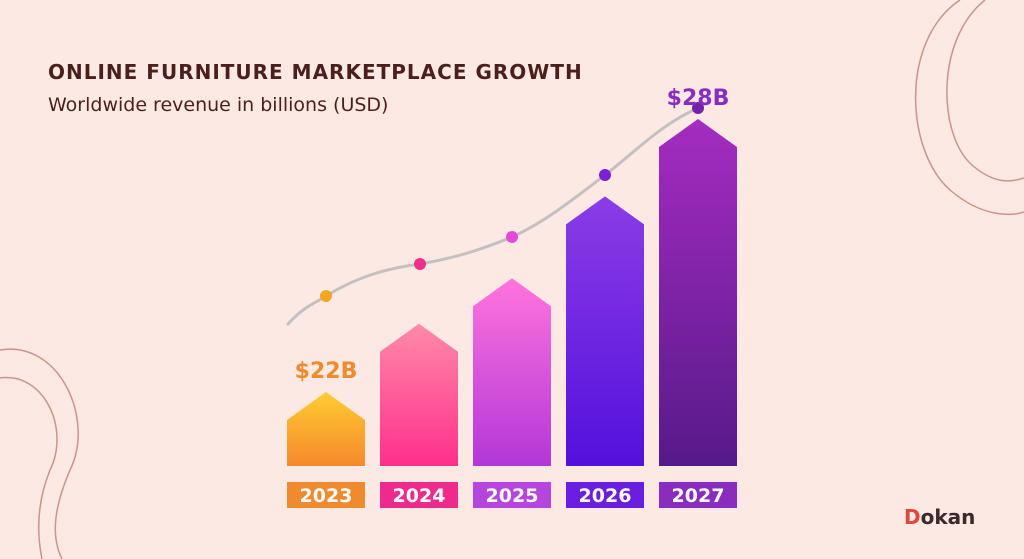 This screenshot has height=559, width=1024. I want to click on decor-loop-inner-left, so click(29, 467).